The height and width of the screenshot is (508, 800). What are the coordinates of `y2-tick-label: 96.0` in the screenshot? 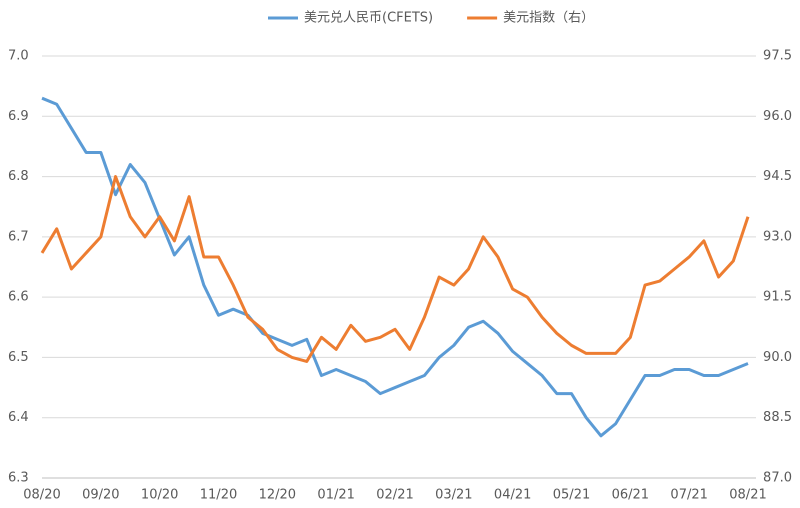 It's located at (777, 116).